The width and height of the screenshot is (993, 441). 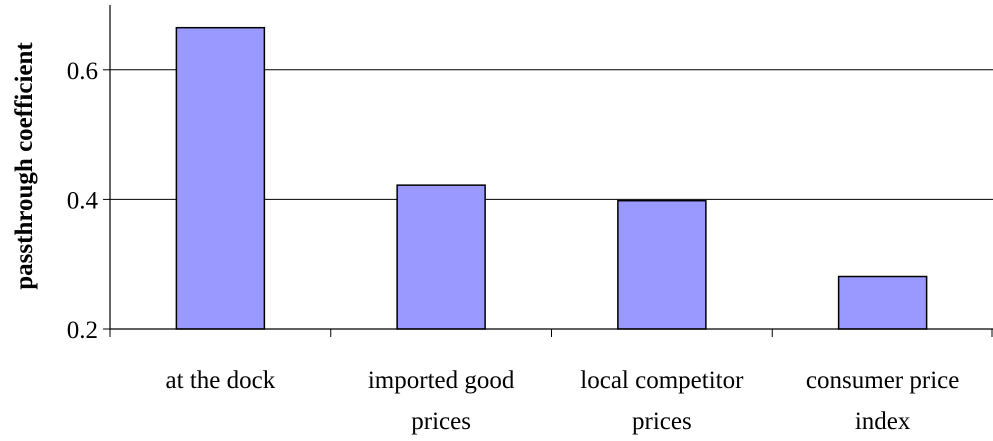 I want to click on x-category-label: at the dock, so click(x=221, y=380).